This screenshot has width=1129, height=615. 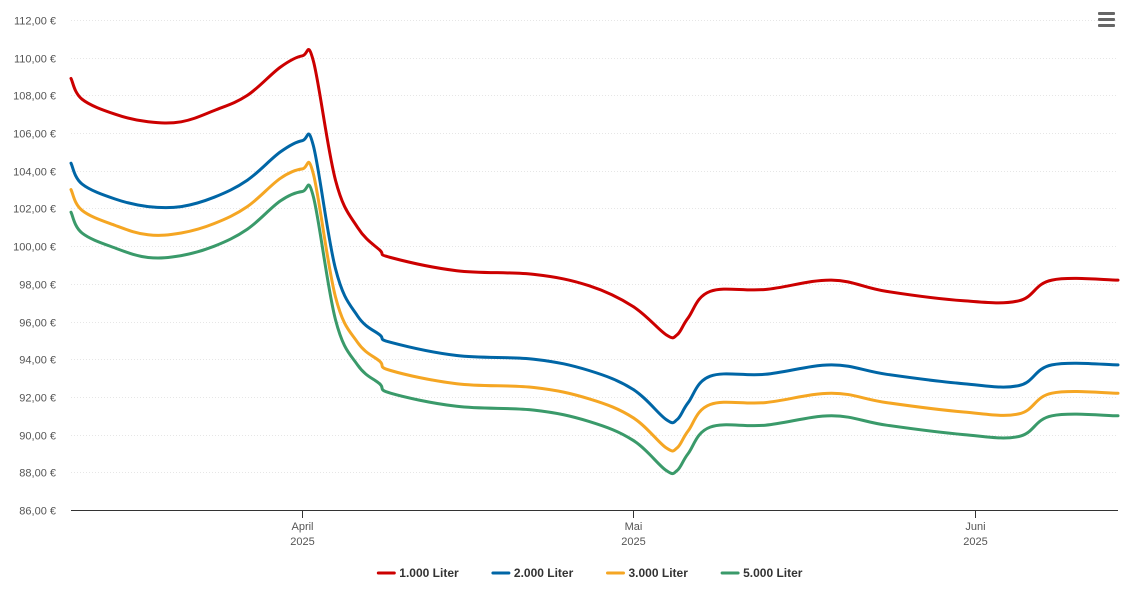 What do you see at coordinates (37, 286) in the screenshot?
I see `y-tick-label: 98,00 €` at bounding box center [37, 286].